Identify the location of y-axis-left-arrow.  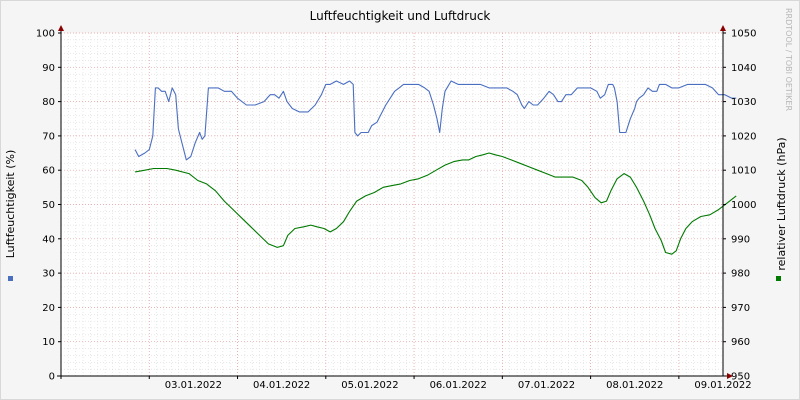
(61, 28).